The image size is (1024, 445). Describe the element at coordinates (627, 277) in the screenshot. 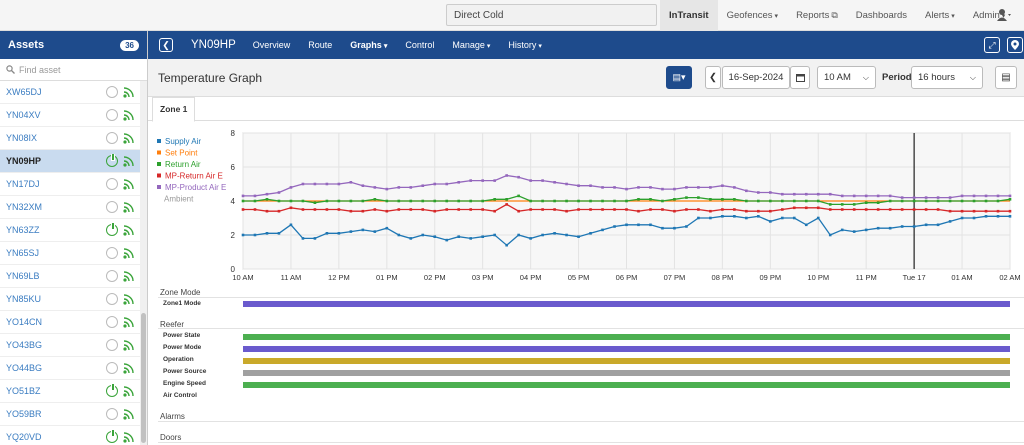

I see `x-tick-label: 06 PM` at that location.